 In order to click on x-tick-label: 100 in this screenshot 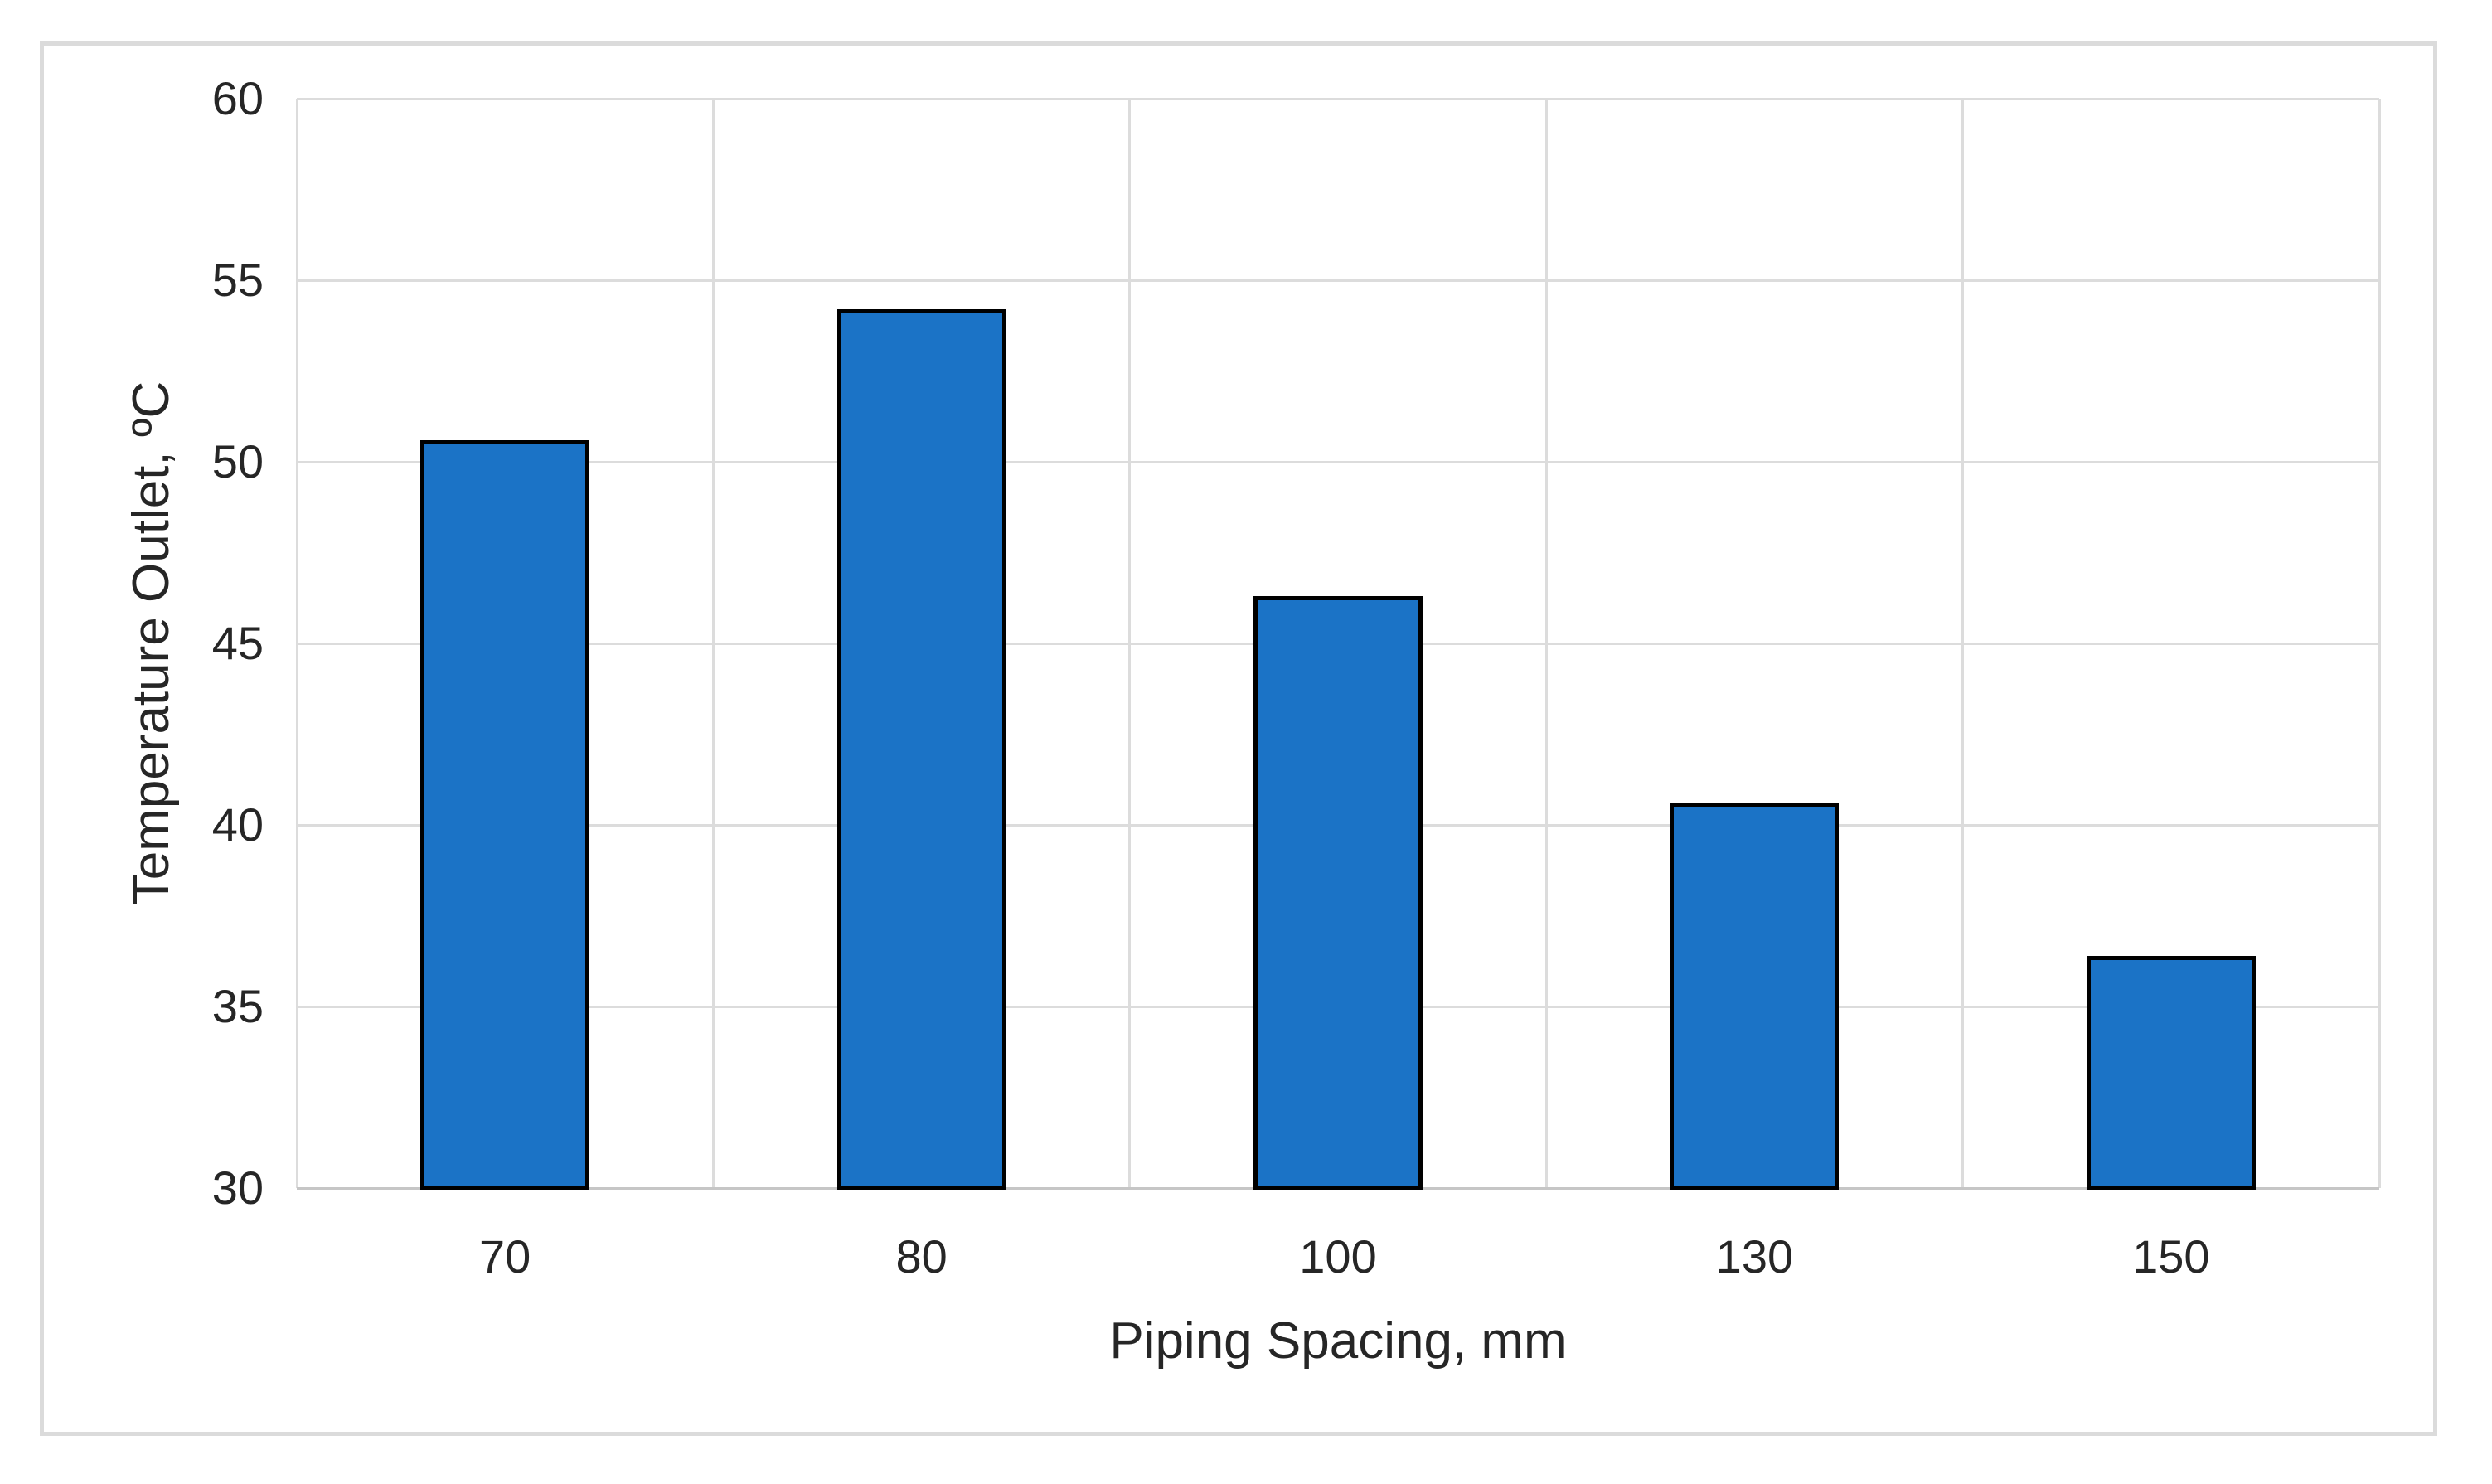, I will do `click(1338, 1257)`.